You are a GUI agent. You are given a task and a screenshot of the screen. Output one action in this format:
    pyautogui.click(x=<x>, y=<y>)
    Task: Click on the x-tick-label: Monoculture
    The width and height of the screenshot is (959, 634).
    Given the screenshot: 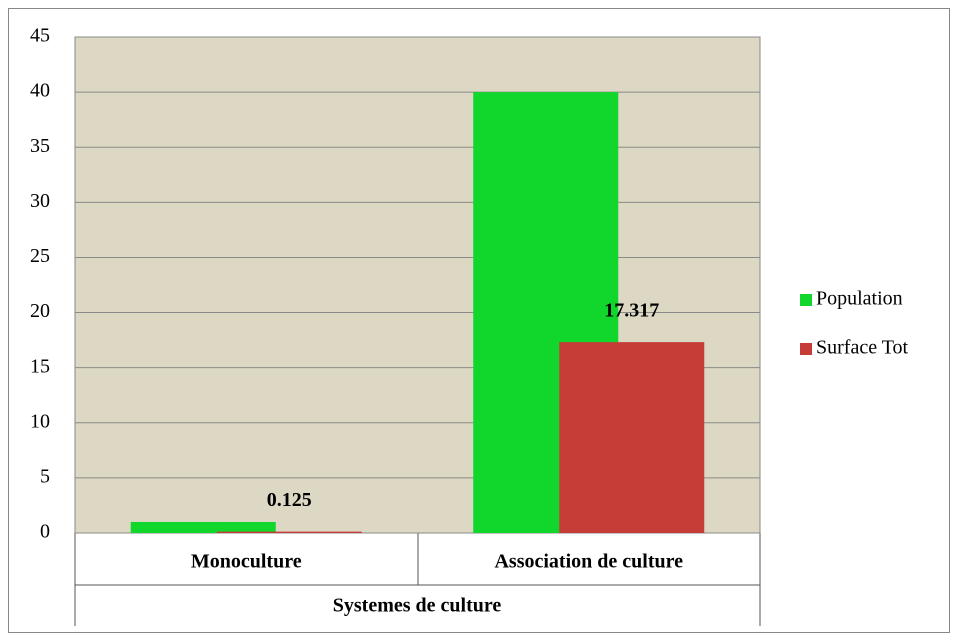 What is the action you would take?
    pyautogui.click(x=246, y=562)
    